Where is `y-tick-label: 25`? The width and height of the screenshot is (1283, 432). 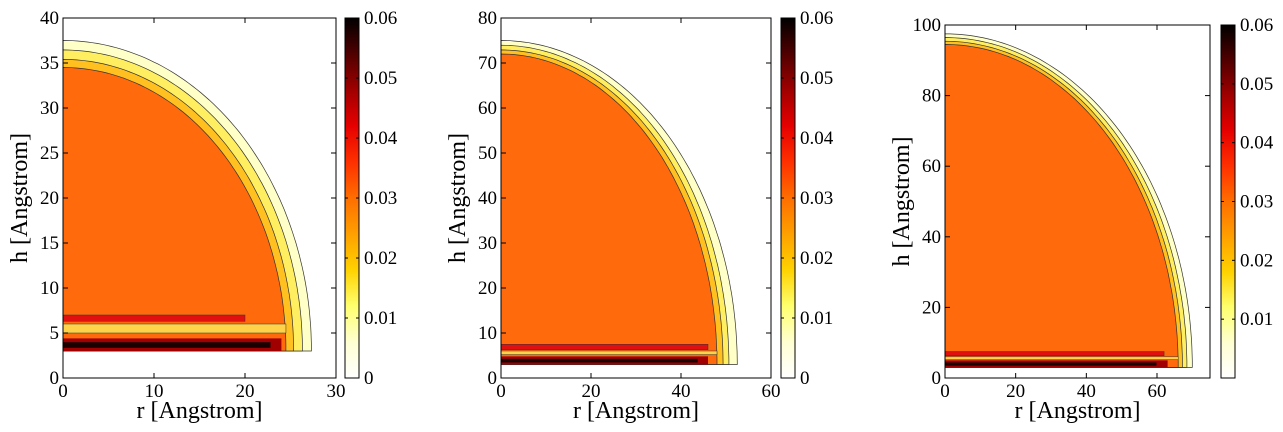
y-tick-label: 25 is located at coordinates (49, 153).